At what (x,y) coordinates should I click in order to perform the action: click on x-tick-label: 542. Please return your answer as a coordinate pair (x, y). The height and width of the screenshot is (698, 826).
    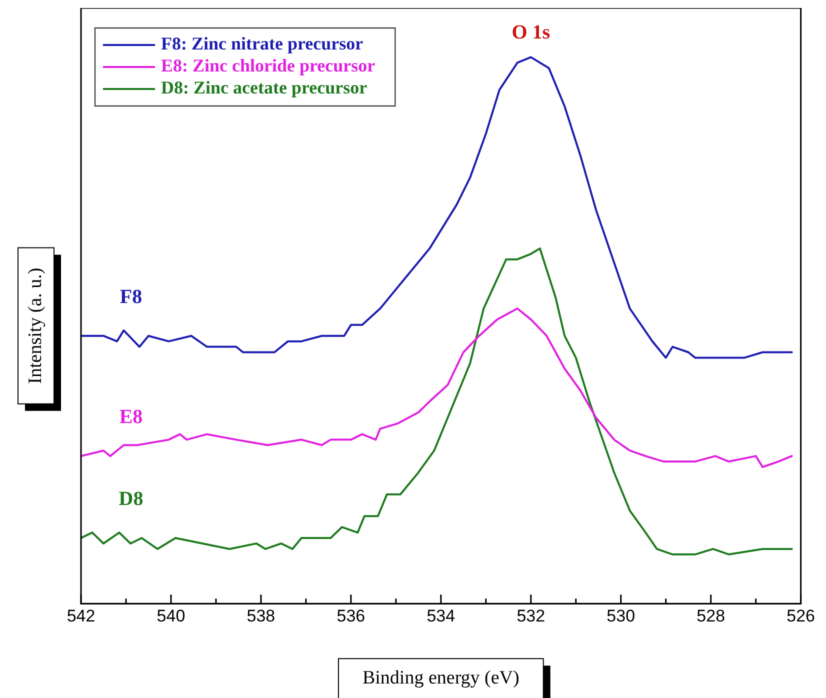
    Looking at the image, I should click on (81, 616).